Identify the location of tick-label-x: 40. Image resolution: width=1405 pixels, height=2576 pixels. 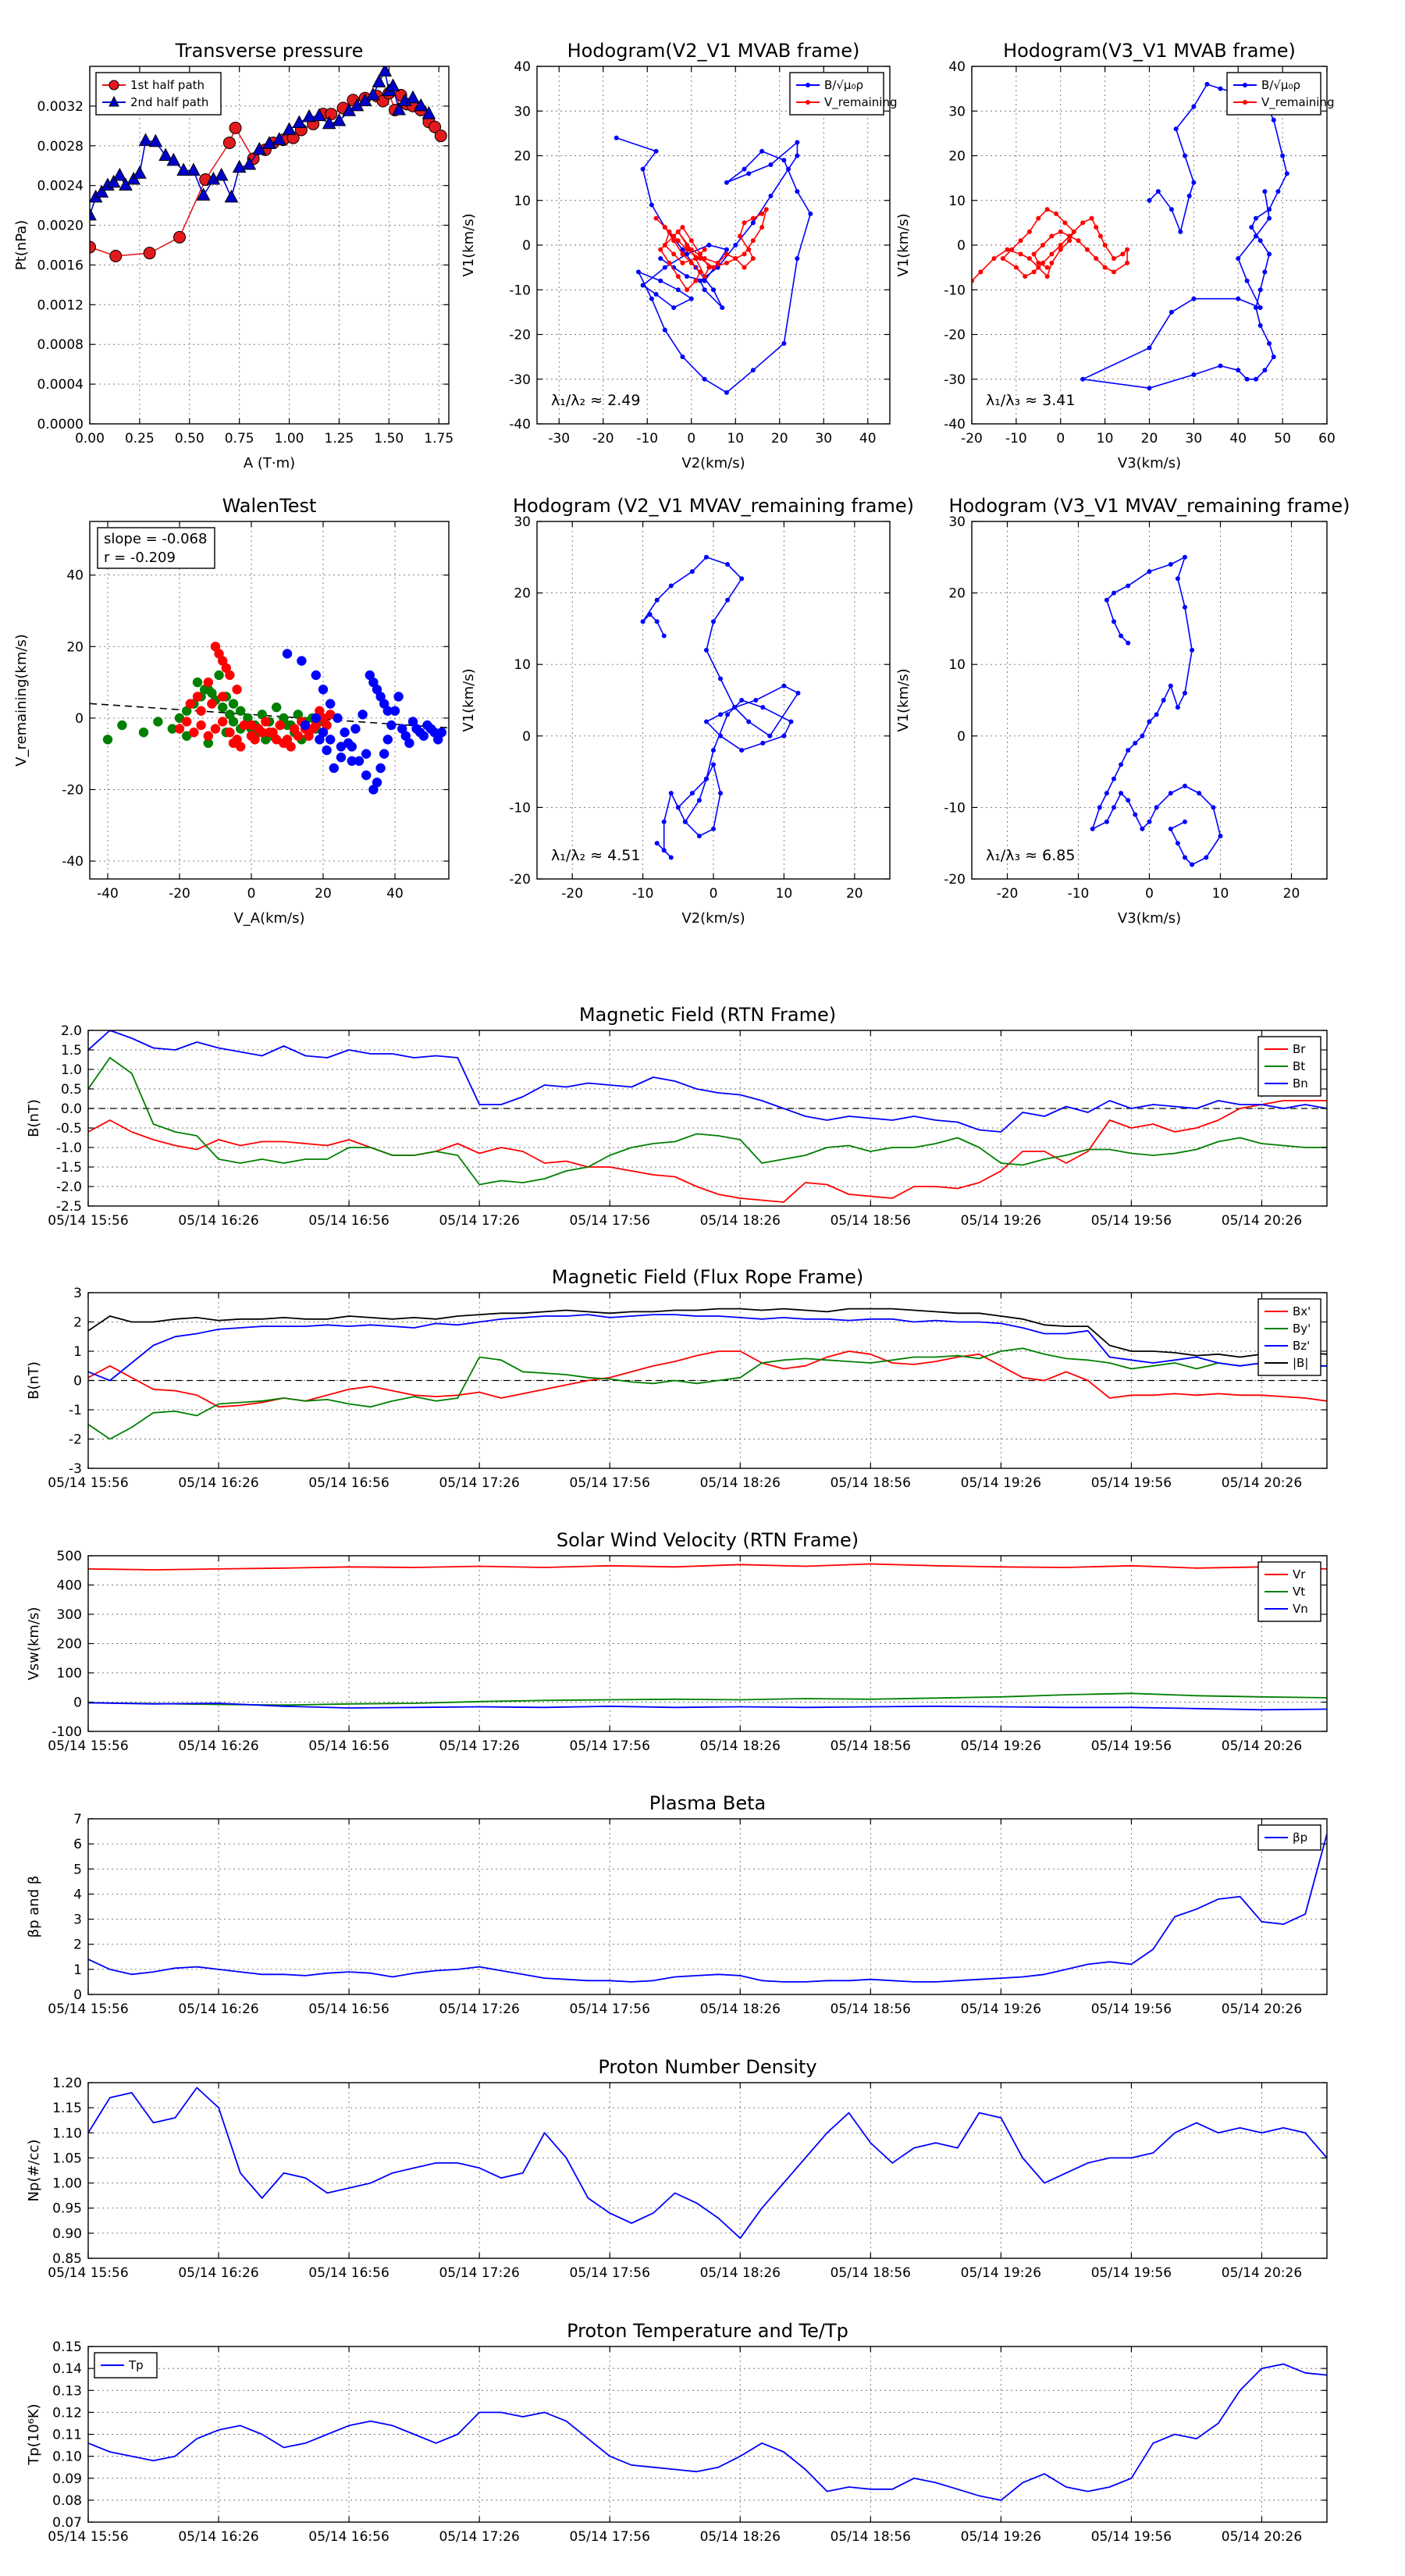
(1238, 439).